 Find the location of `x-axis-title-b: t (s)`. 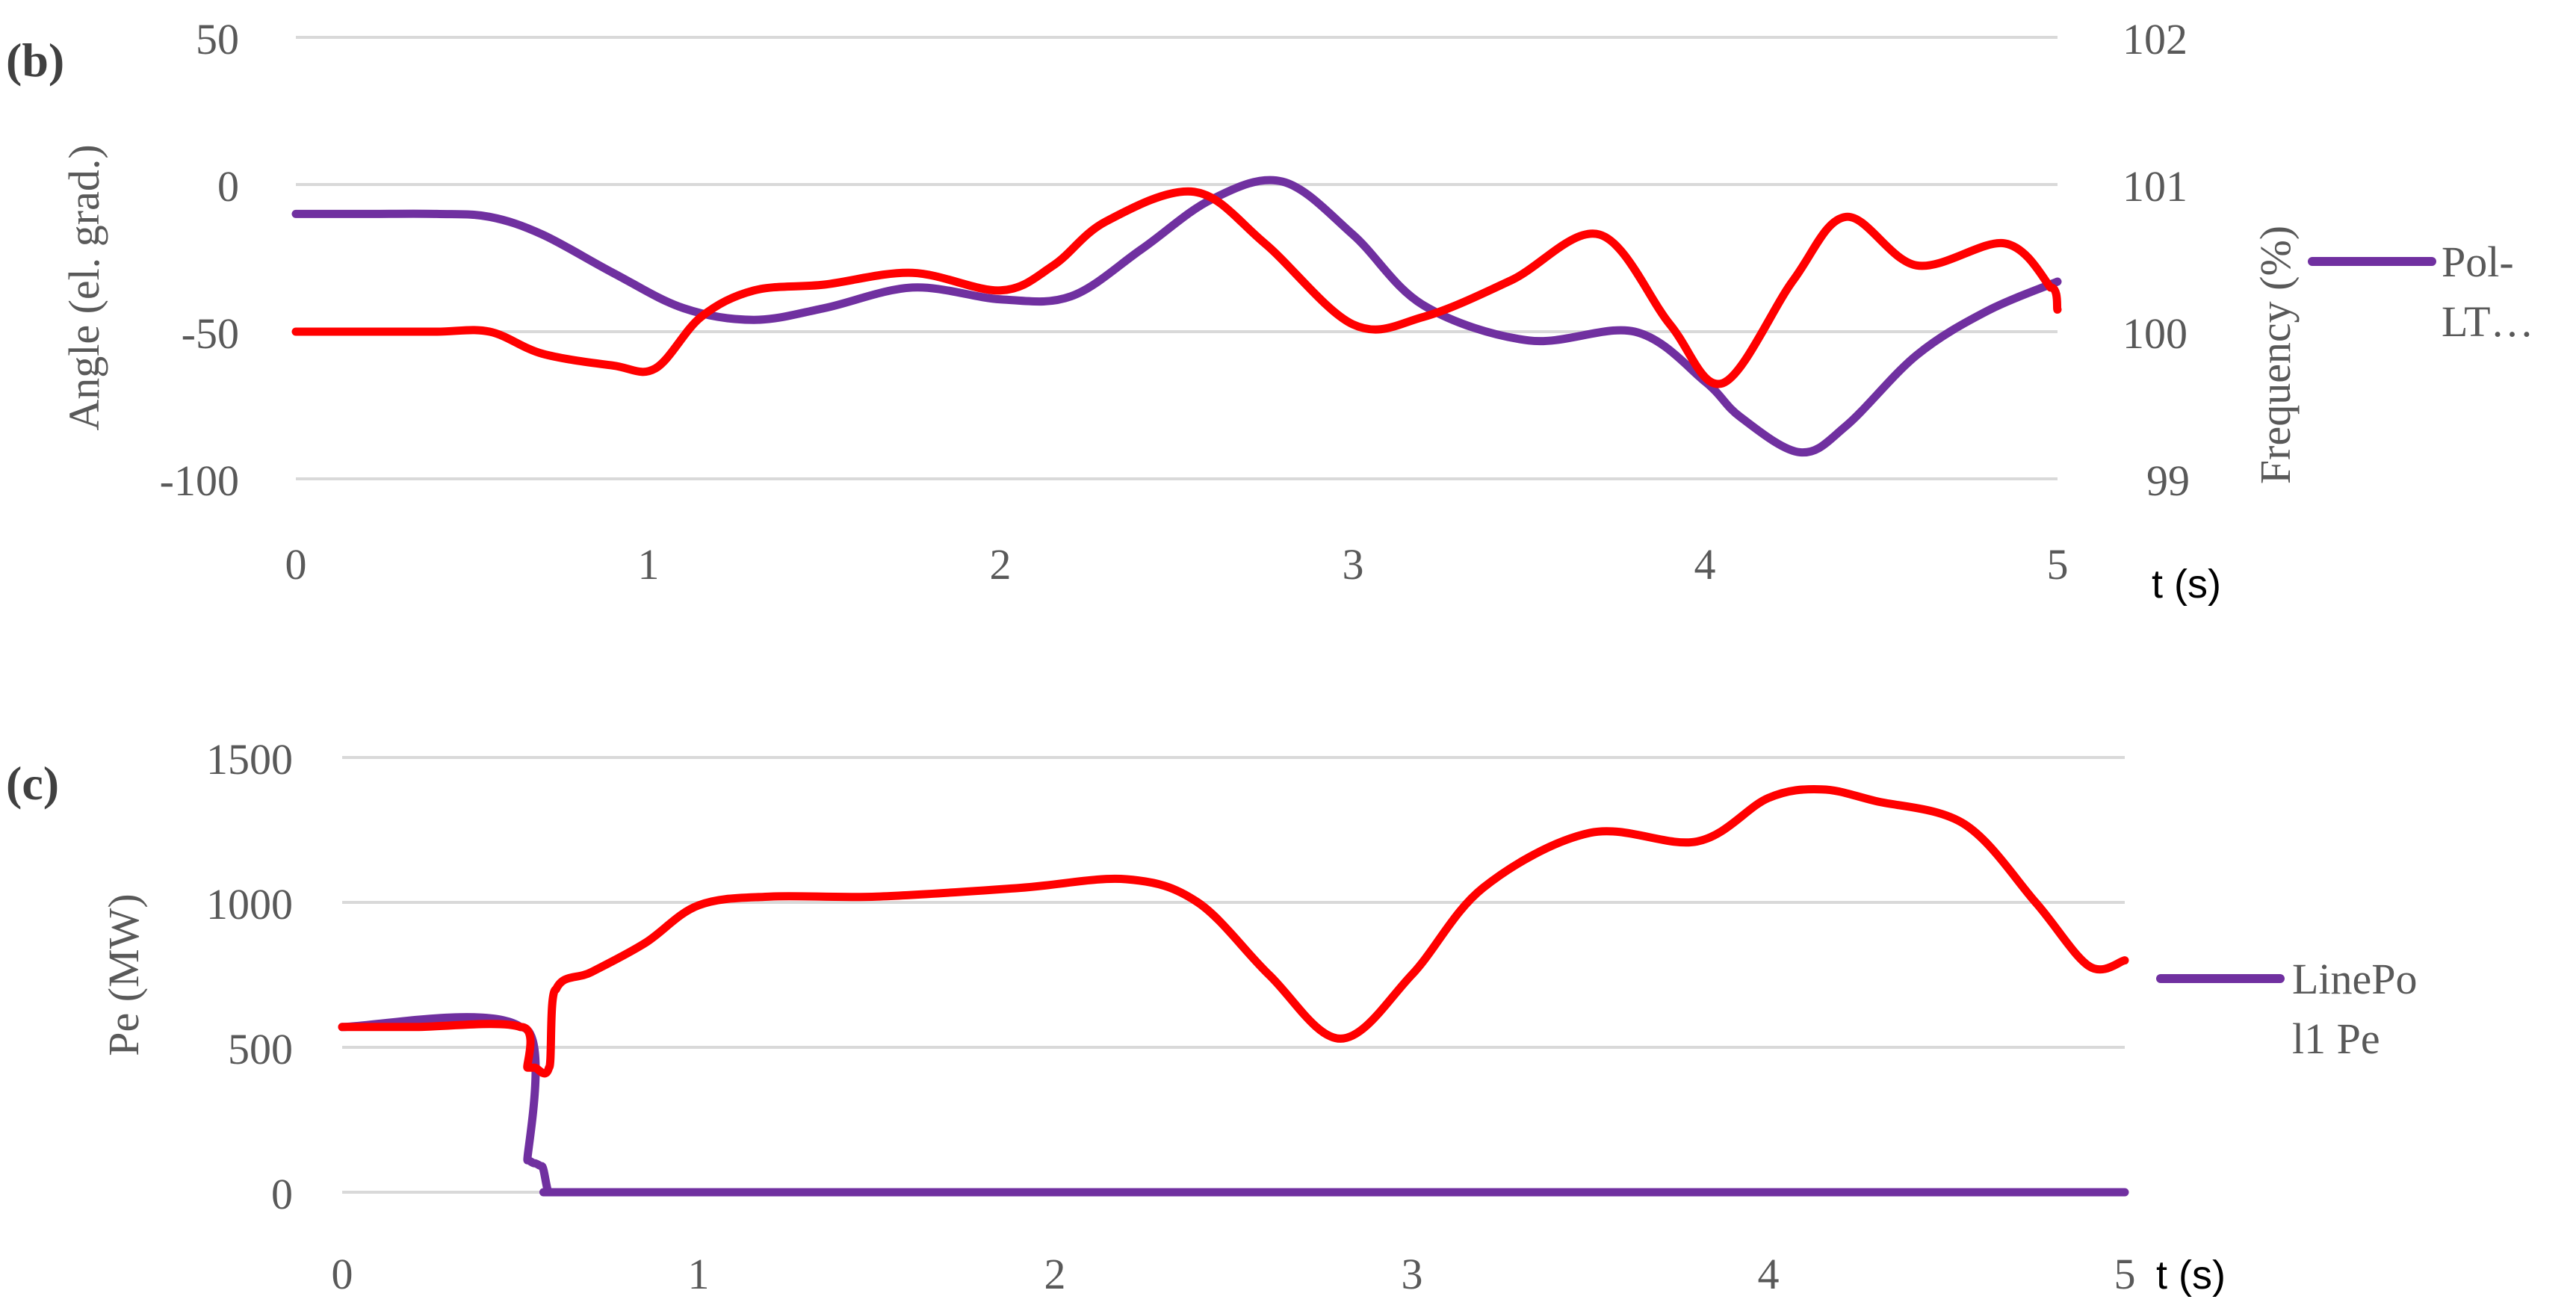

x-axis-title-b: t (s) is located at coordinates (2186, 584).